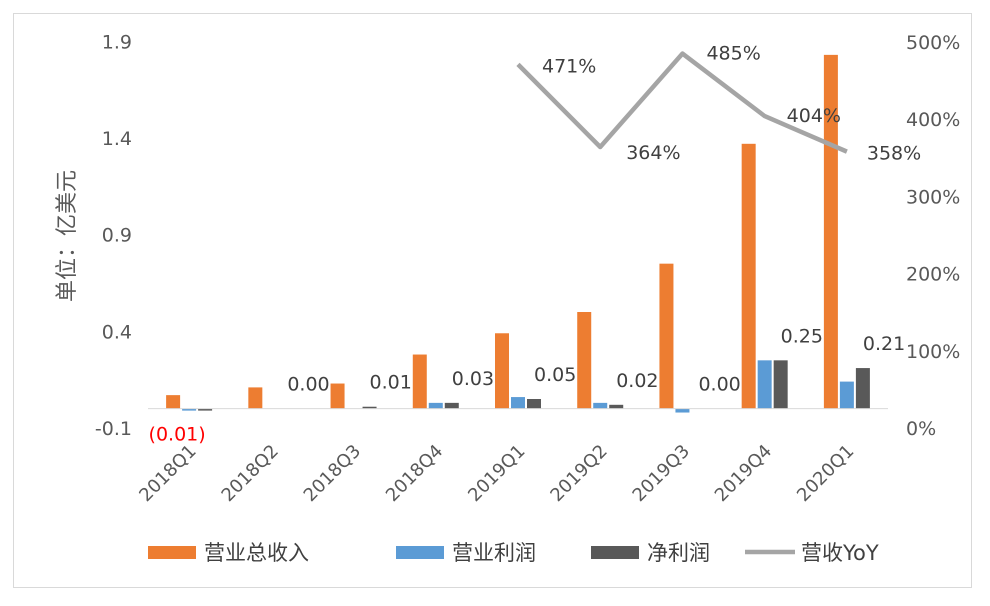 The height and width of the screenshot is (606, 990). Describe the element at coordinates (637, 381) in the screenshot. I see `net-profit-label: 0.02` at that location.